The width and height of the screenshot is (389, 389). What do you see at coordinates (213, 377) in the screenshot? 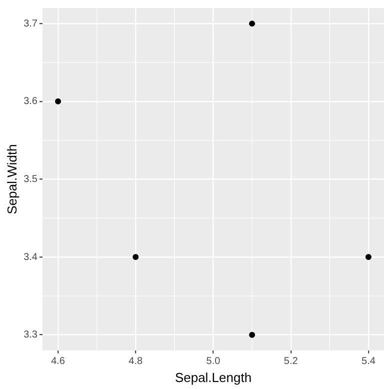
I see `x-axis-title: Sepal.Length` at bounding box center [213, 377].